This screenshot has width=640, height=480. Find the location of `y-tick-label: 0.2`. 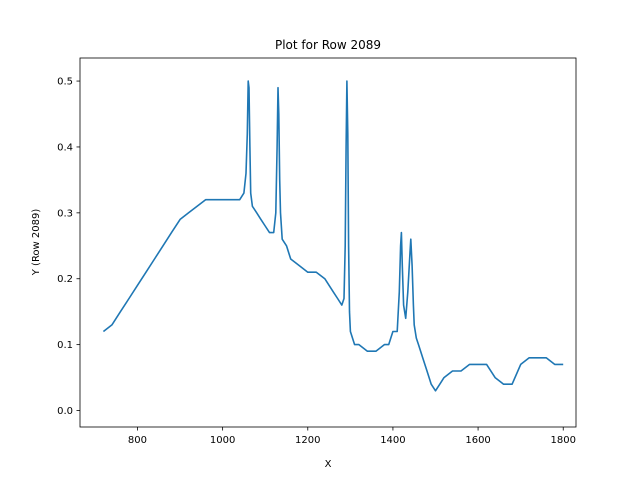

y-tick-label: 0.2 is located at coordinates (65, 279).